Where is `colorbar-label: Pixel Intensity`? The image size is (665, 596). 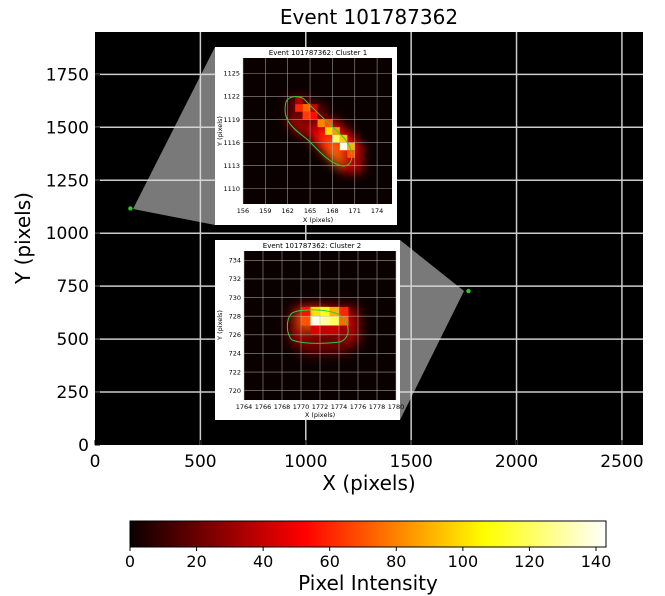
colorbar-label: Pixel Intensity is located at coordinates (368, 583).